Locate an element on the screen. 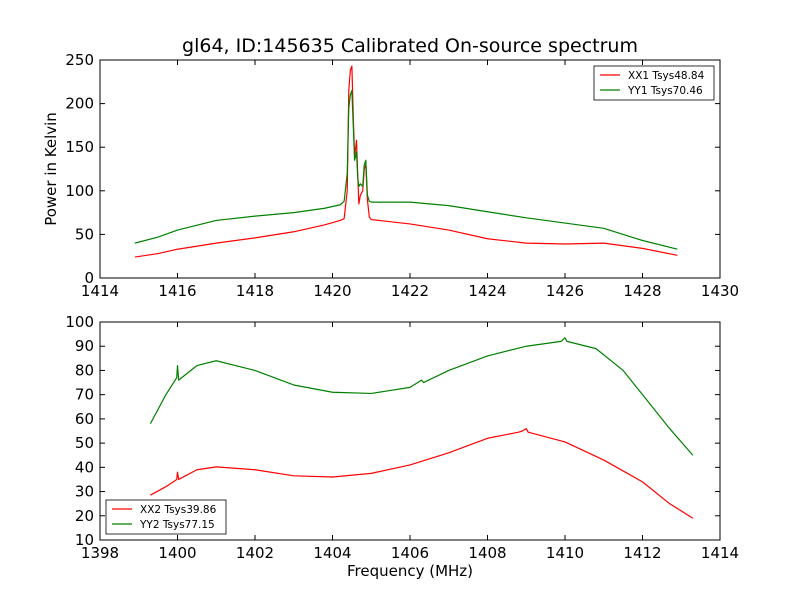  y-tick-label-0-0: 0 is located at coordinates (89, 278).